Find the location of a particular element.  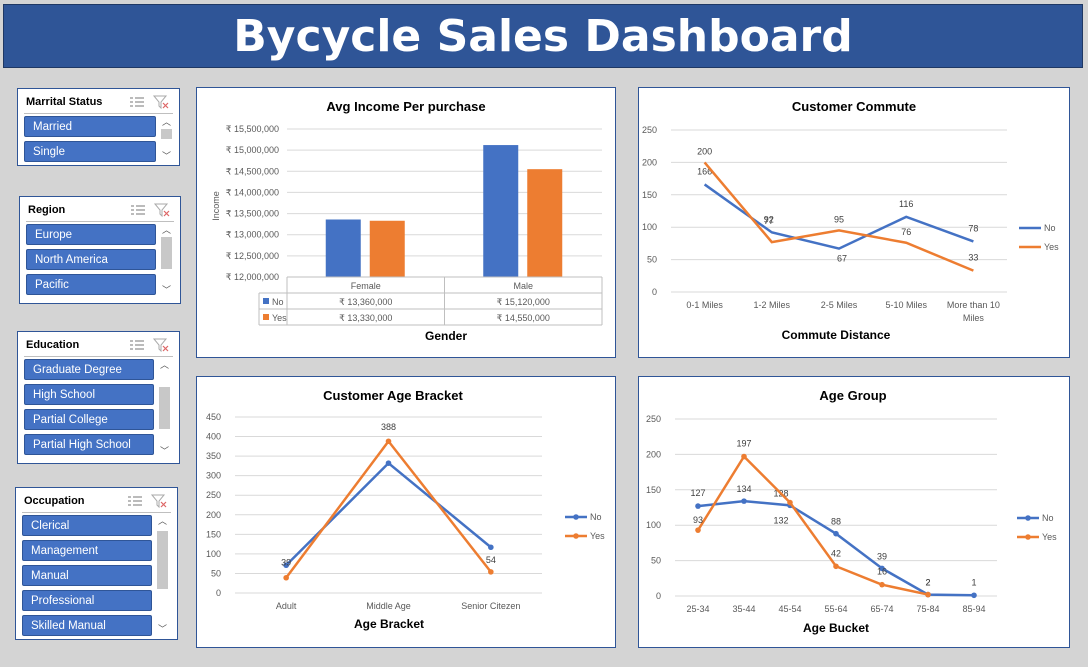

data-label: 77 is located at coordinates (769, 221).